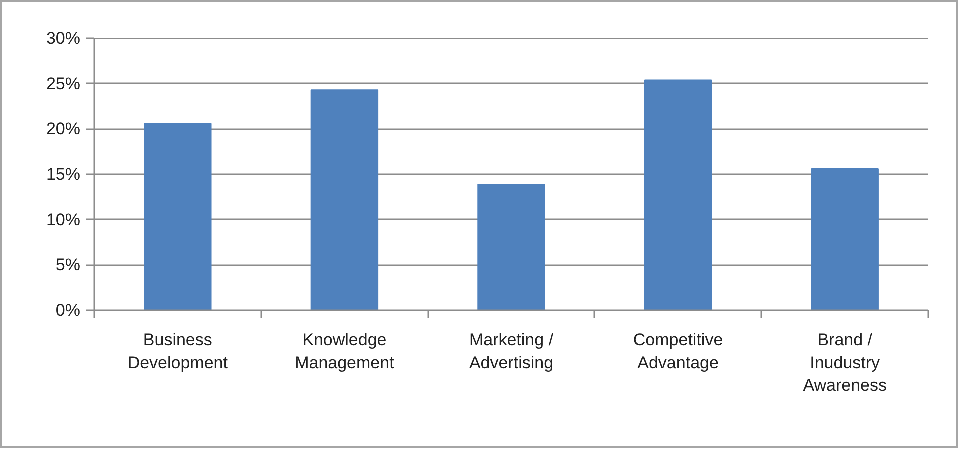  I want to click on y-tick-label: 10%, so click(63, 220).